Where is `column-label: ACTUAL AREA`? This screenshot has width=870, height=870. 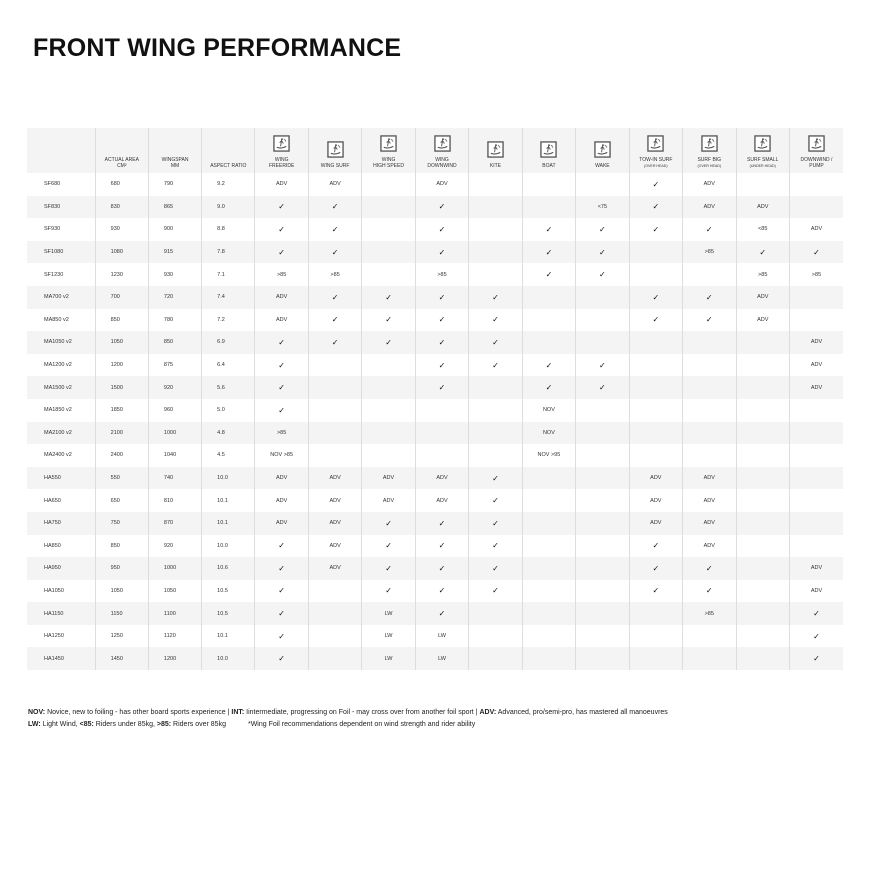 column-label: ACTUAL AREA is located at coordinates (121, 160).